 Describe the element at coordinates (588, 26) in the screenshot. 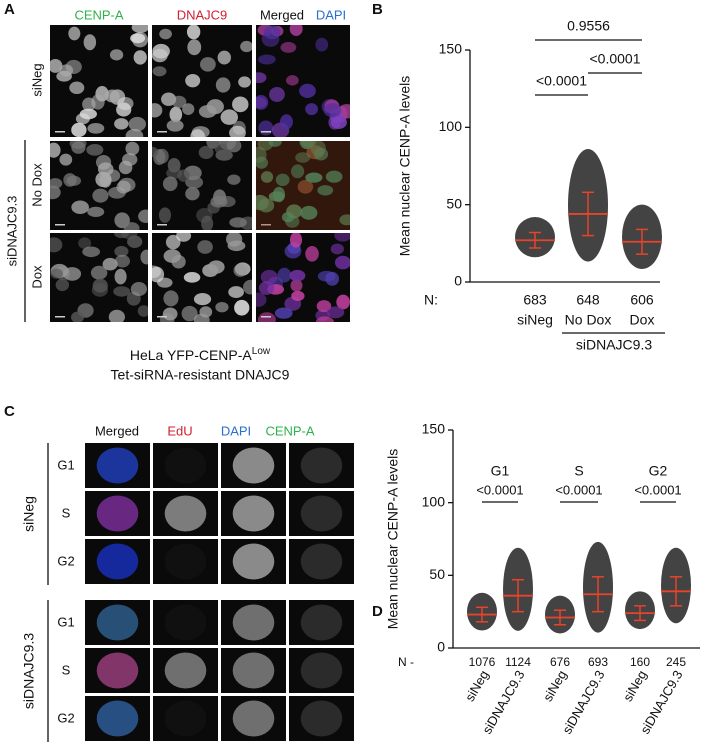

I see `label: 0.9556` at that location.